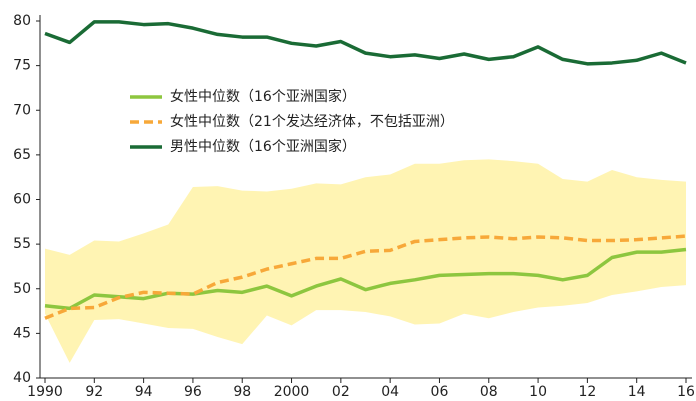 The image size is (696, 401). What do you see at coordinates (263, 146) in the screenshot?
I see `legend-label: 男性中位数（16个亚洲国家）` at bounding box center [263, 146].